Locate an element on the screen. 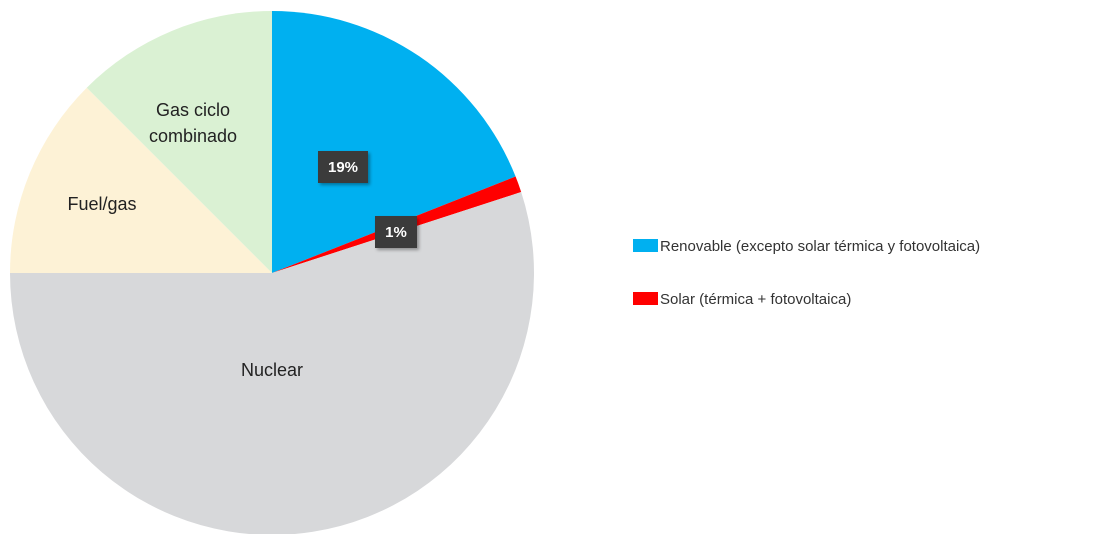 This screenshot has height=534, width=1093. slice-label-gas-ciclo-combinado: Gas ciclo combinado is located at coordinates (193, 123).